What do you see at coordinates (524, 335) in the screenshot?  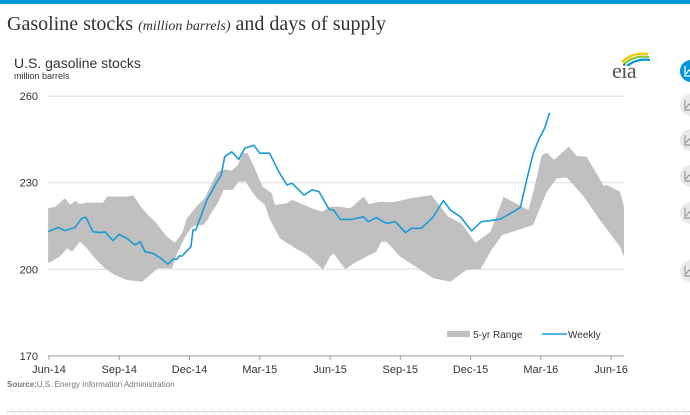 I see `legend: 5-yr Range Weekly` at bounding box center [524, 335].